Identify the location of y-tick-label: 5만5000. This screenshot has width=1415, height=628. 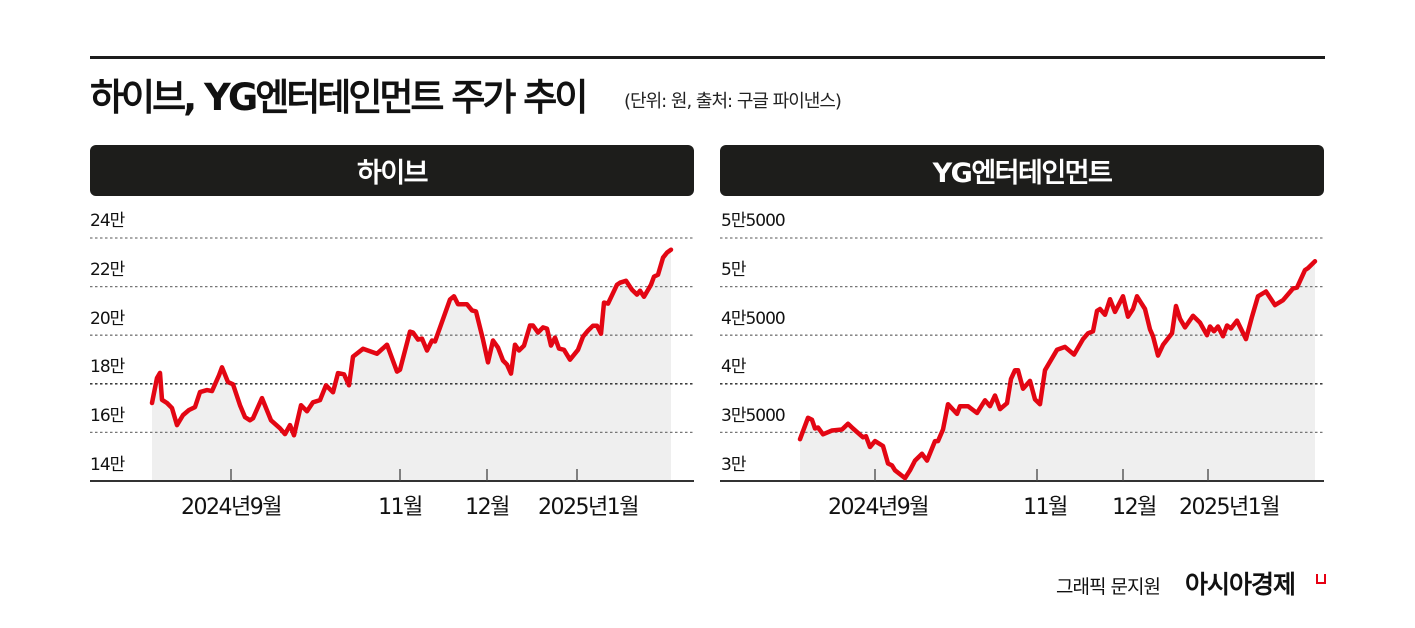
(753, 221).